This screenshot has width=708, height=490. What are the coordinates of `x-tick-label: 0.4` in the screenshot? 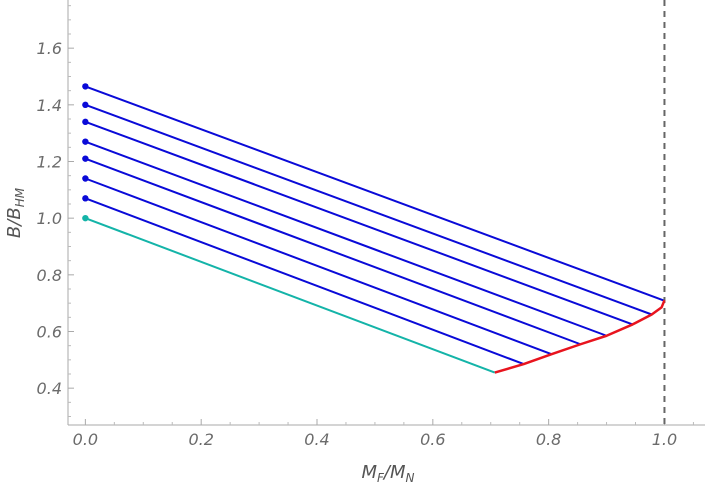 It's located at (316, 439).